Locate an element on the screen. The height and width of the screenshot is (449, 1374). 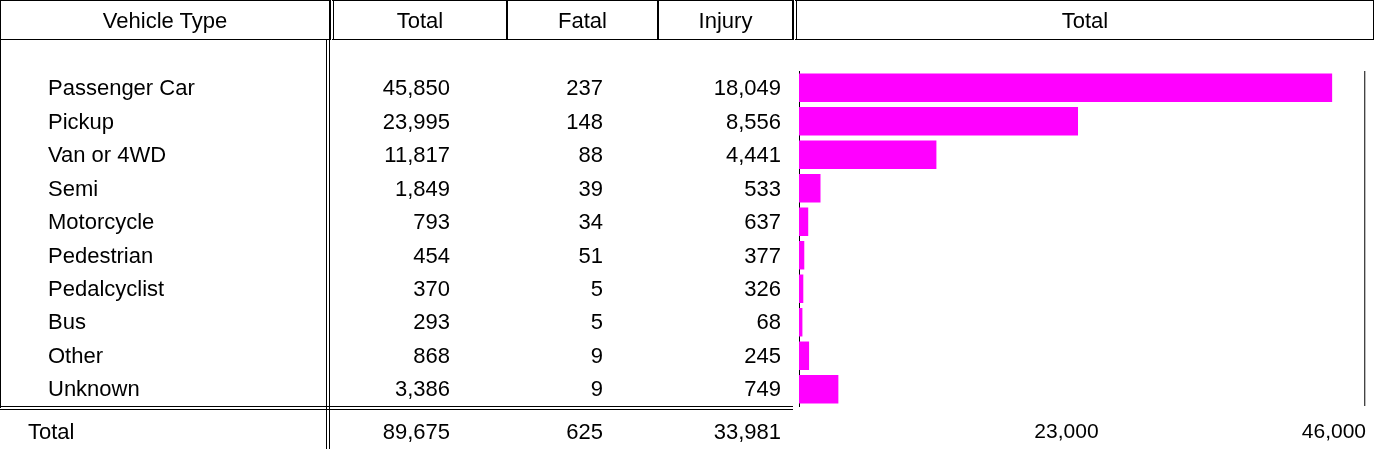
text: Vehicle Type is located at coordinates (165, 20).